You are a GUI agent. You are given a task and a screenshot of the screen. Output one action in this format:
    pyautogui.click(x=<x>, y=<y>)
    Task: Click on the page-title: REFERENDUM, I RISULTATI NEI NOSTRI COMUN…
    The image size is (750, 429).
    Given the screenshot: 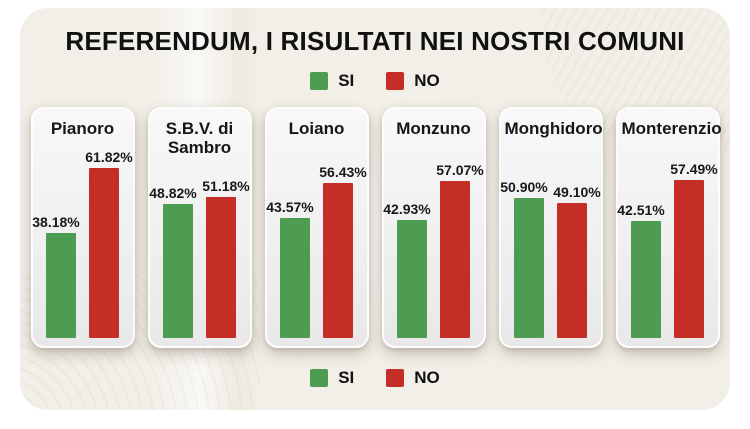 What is the action you would take?
    pyautogui.click(x=375, y=41)
    